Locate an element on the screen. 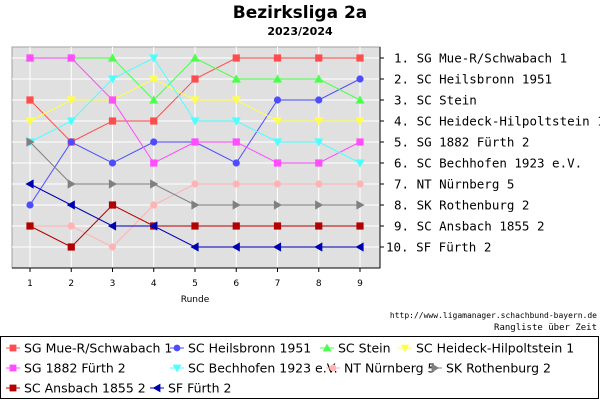  legend-item: SC Heilsbronn 1951 is located at coordinates (240, 348).